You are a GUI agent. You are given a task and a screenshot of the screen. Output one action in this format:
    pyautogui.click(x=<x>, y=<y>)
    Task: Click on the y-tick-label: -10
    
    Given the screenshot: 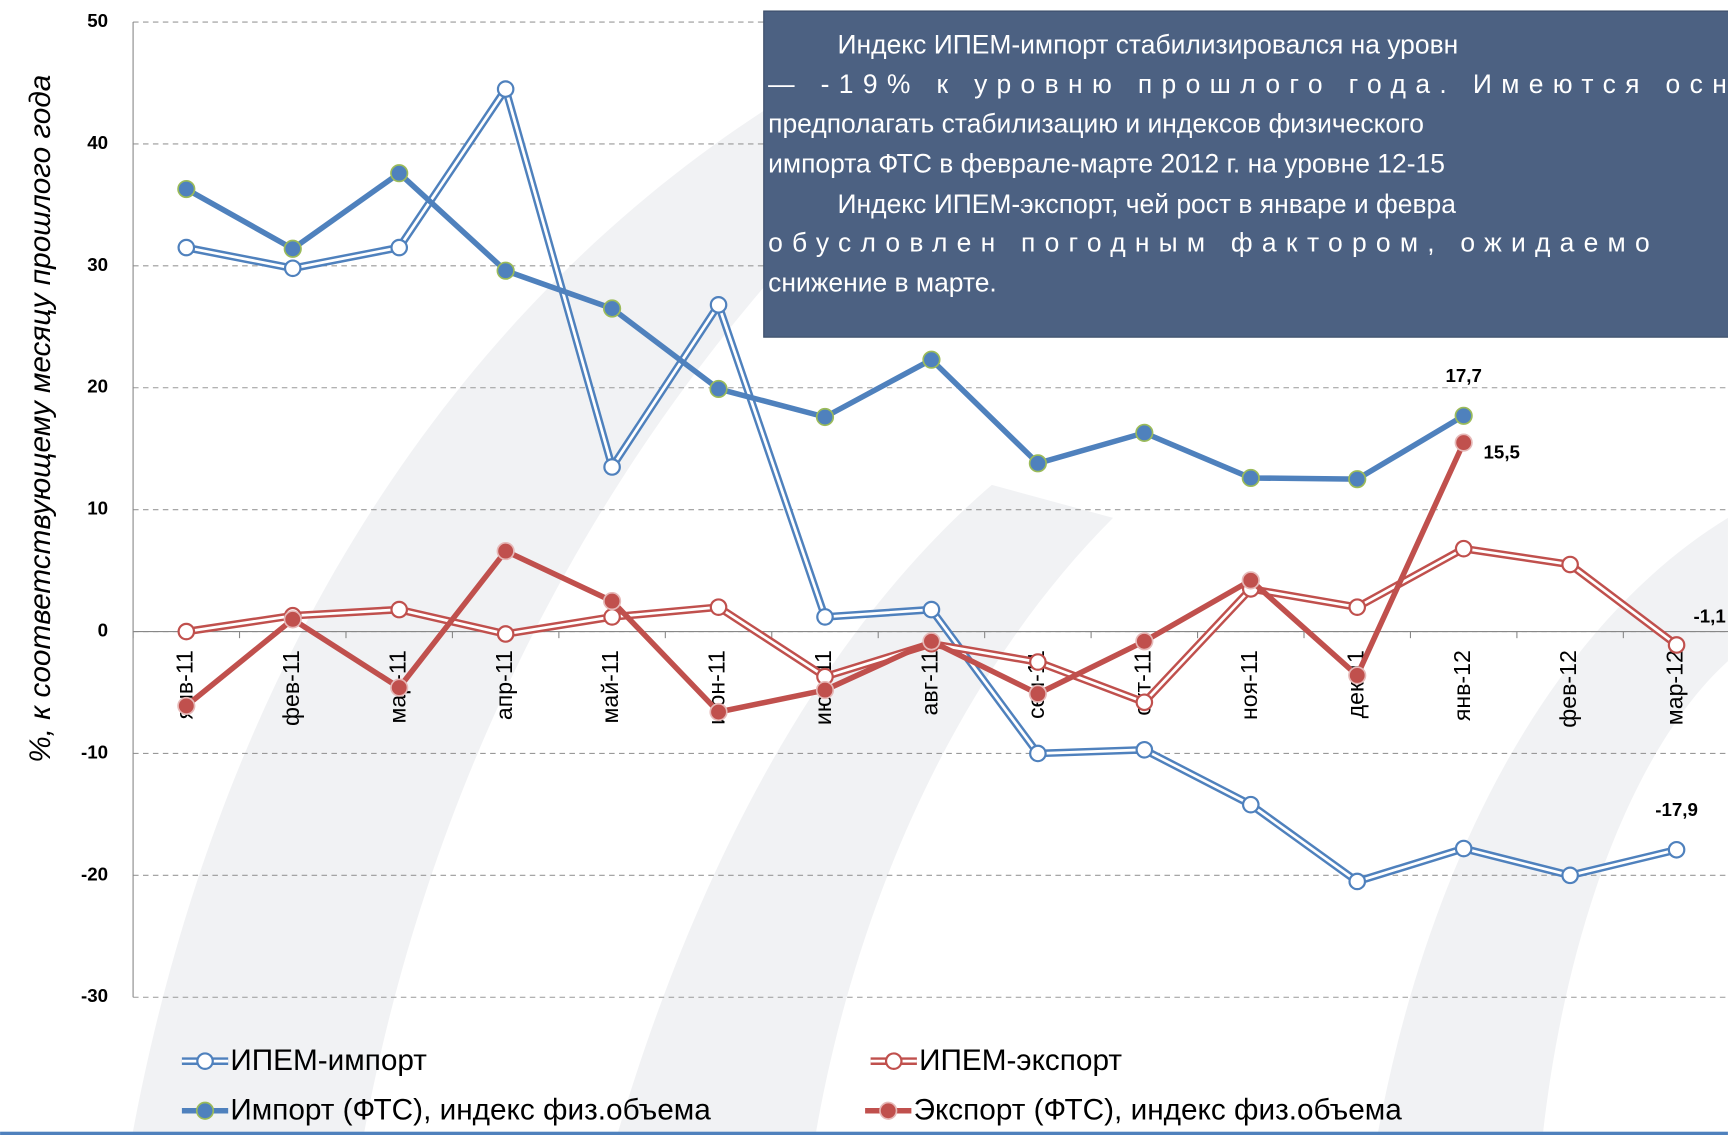 What is the action you would take?
    pyautogui.click(x=94, y=751)
    